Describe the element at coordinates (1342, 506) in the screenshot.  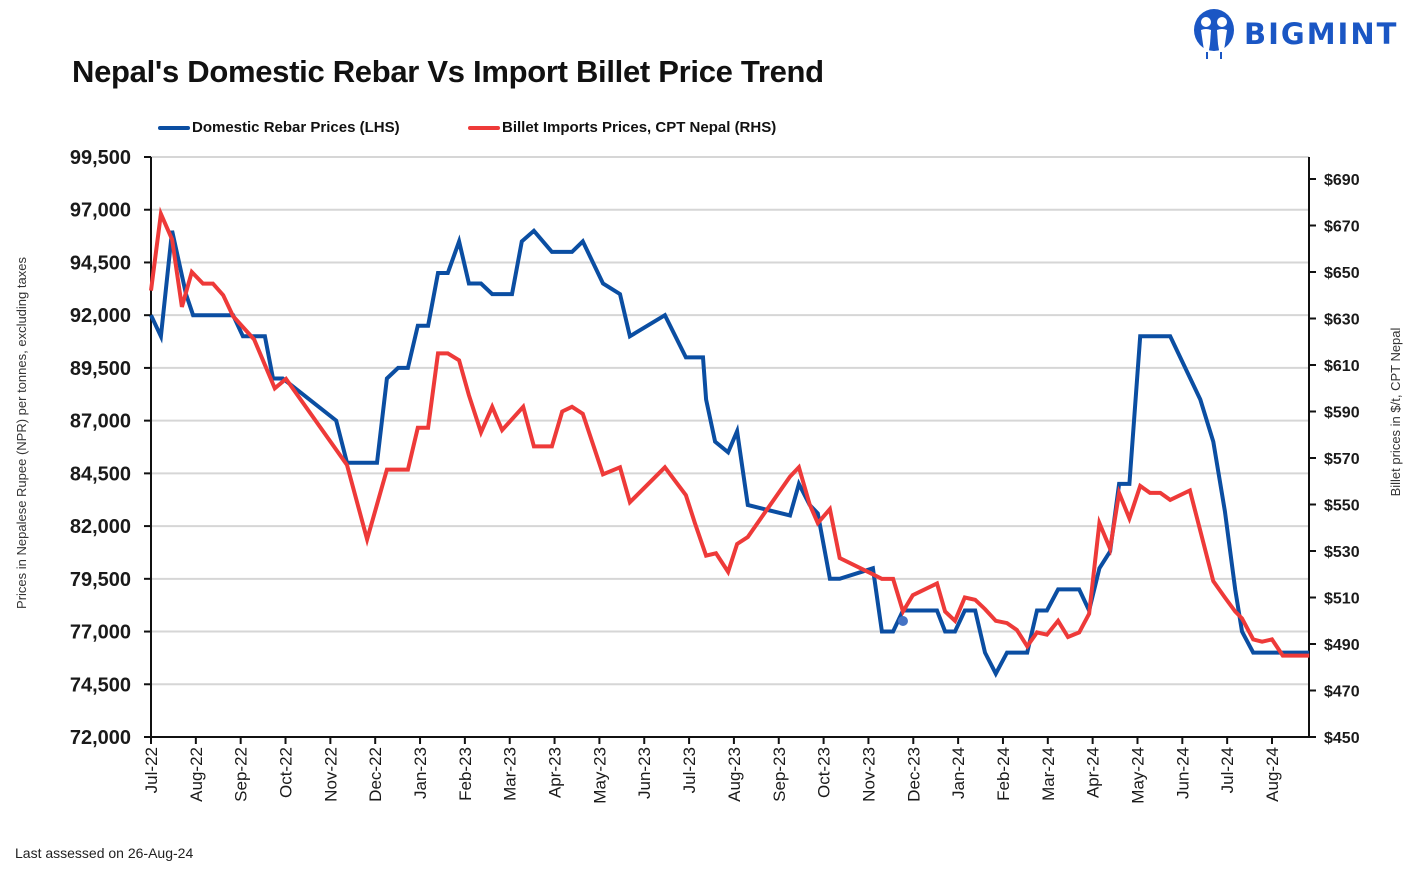
I see `y-right-tick-label: $550` at that location.